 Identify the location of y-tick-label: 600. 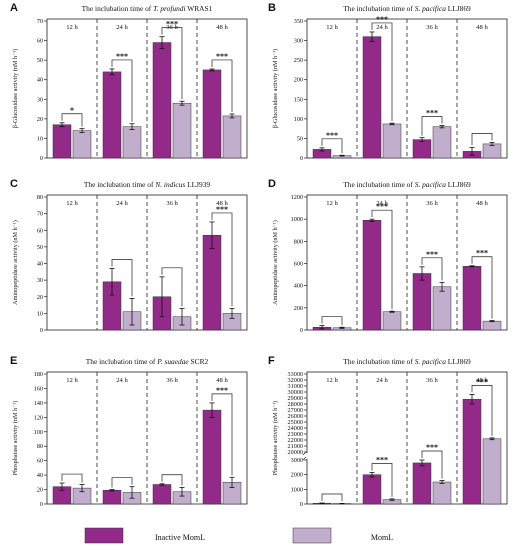
(298, 264).